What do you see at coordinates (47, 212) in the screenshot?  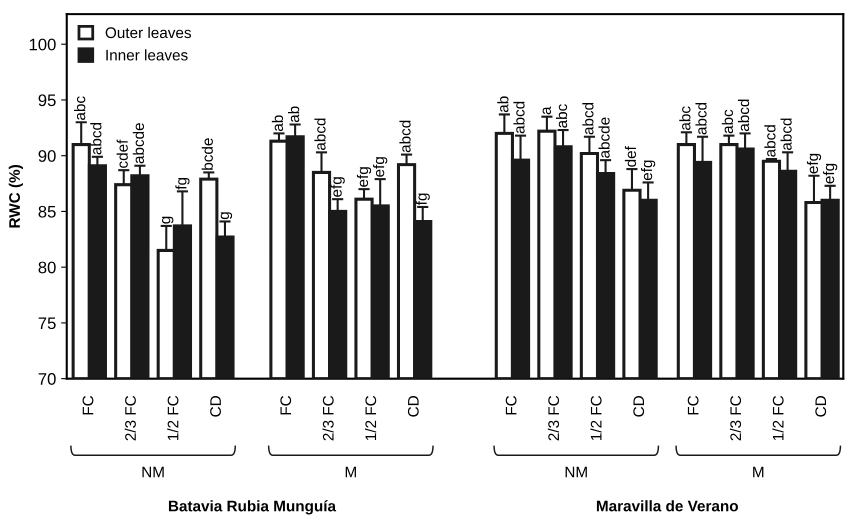 I see `y-tick-label: 85` at bounding box center [47, 212].